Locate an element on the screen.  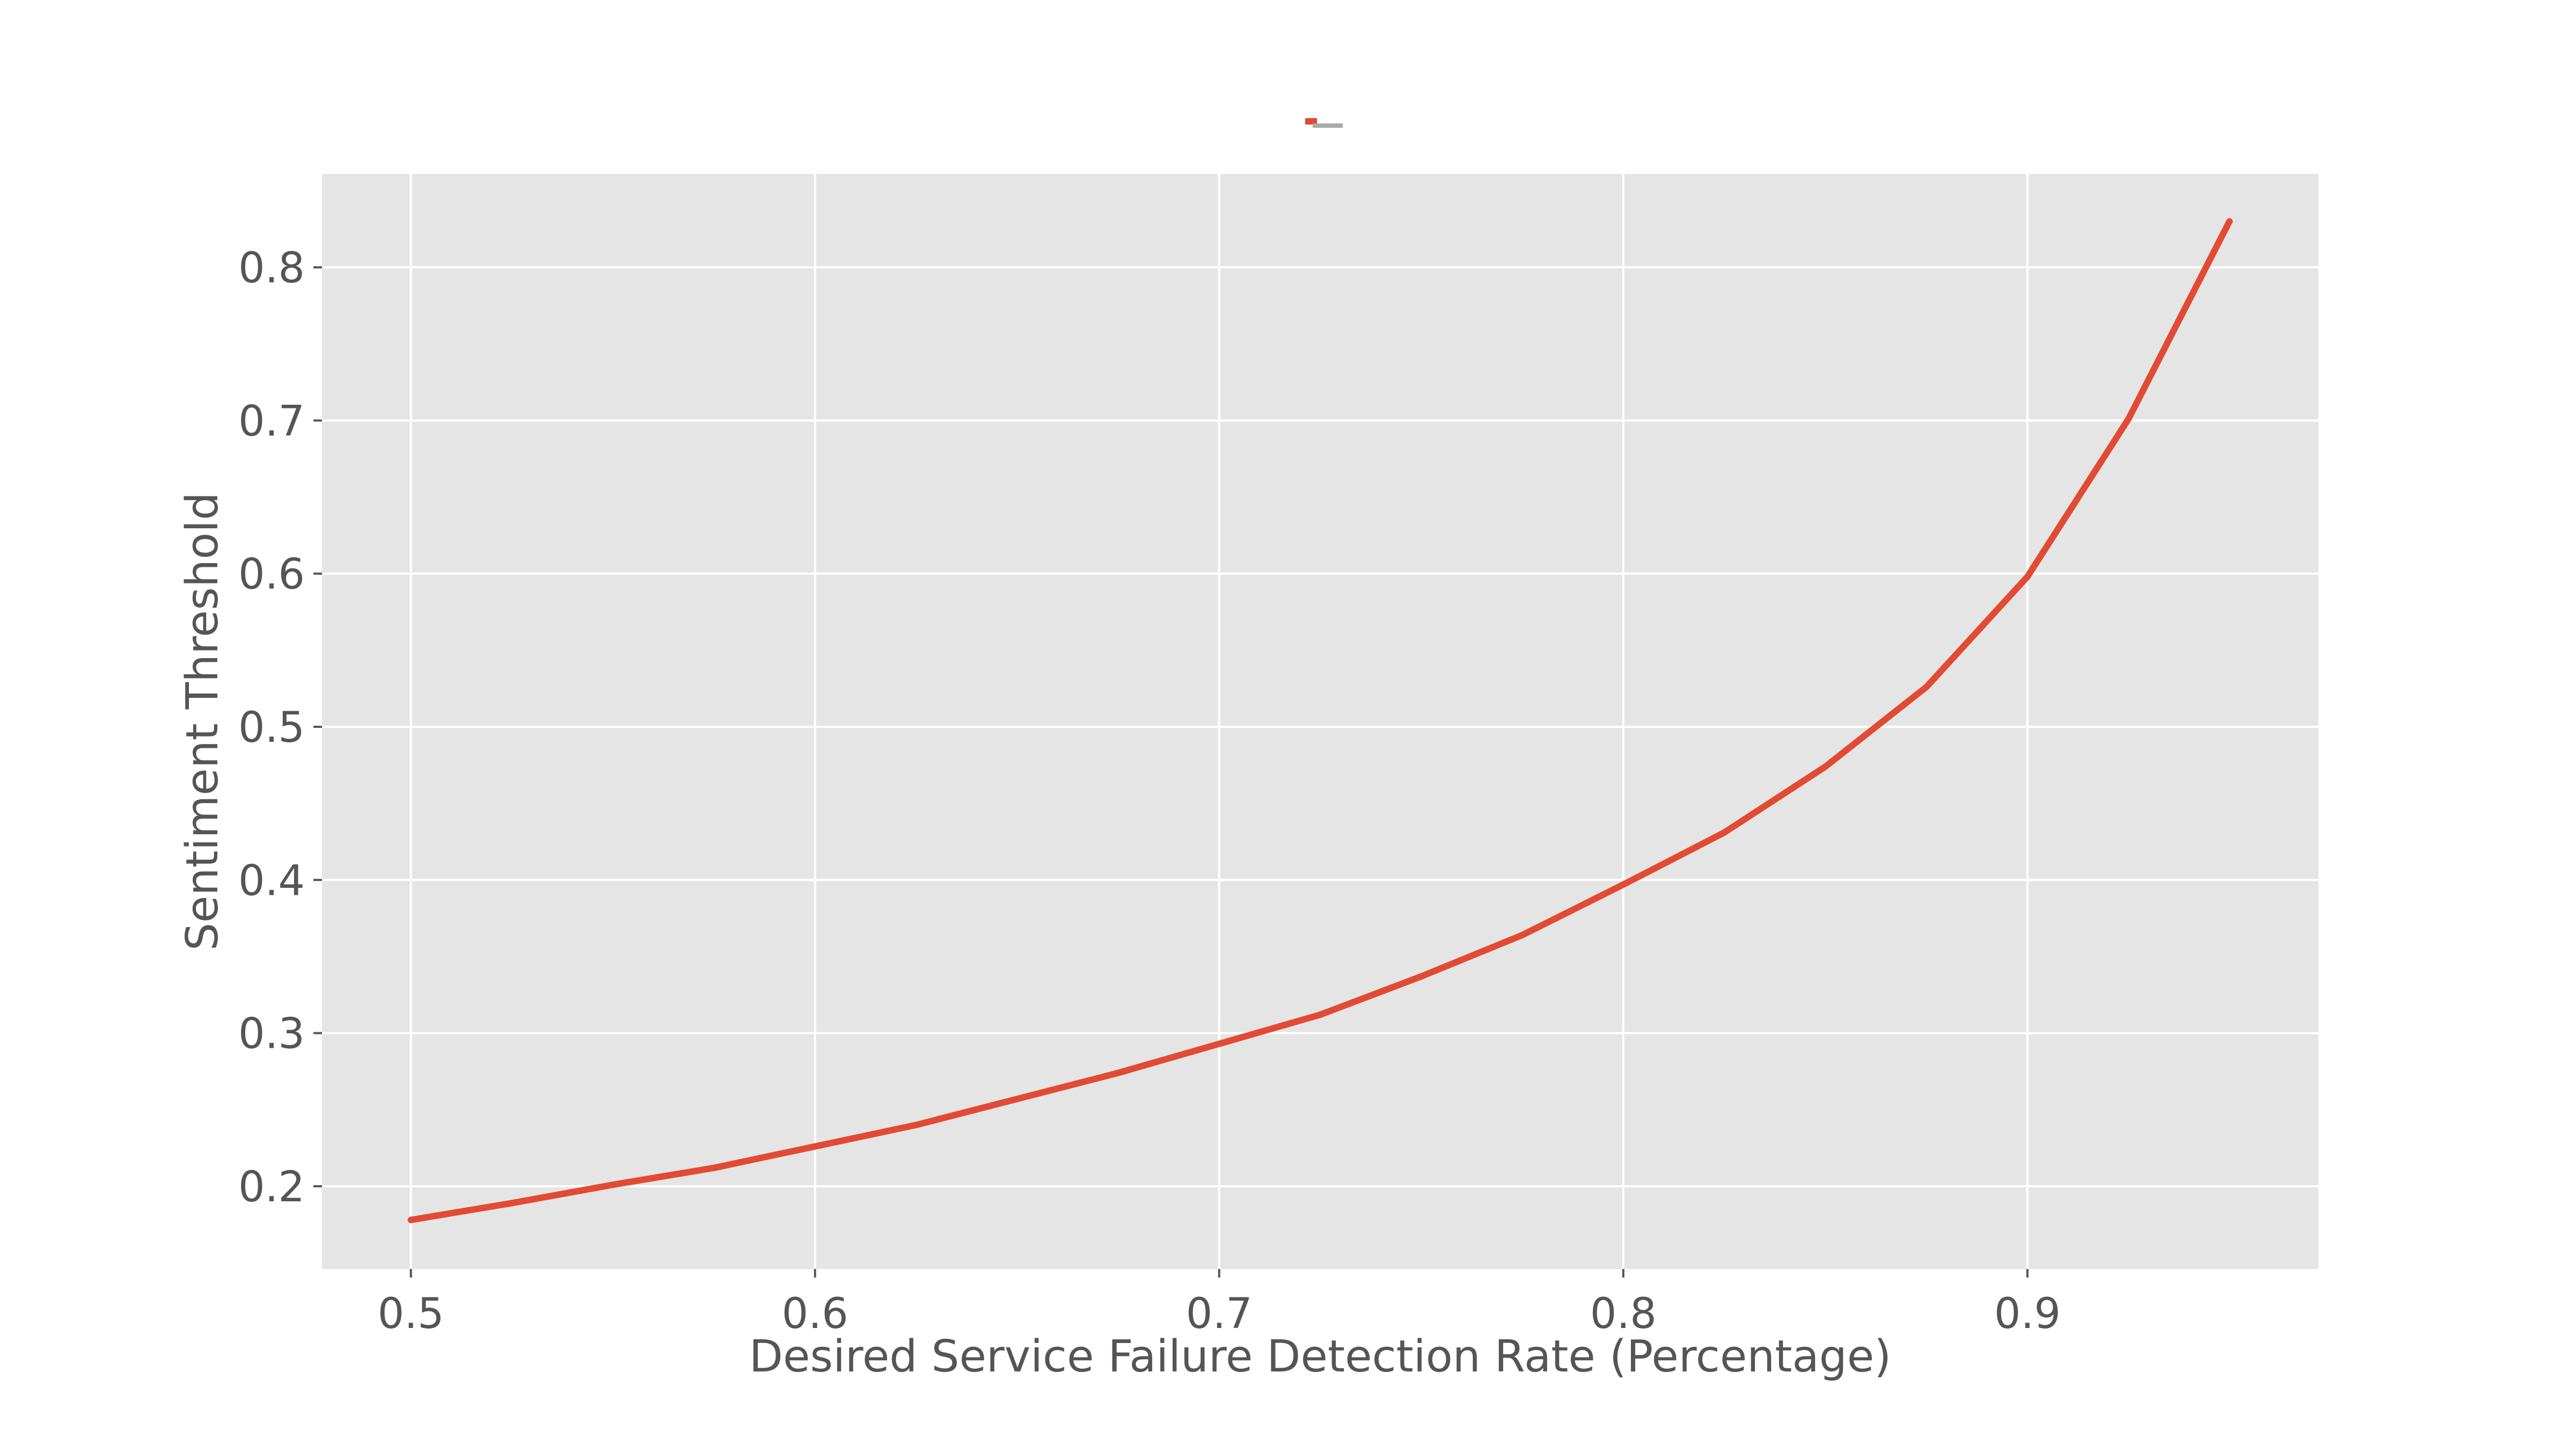
legend-swatch-red is located at coordinates (1311, 121).